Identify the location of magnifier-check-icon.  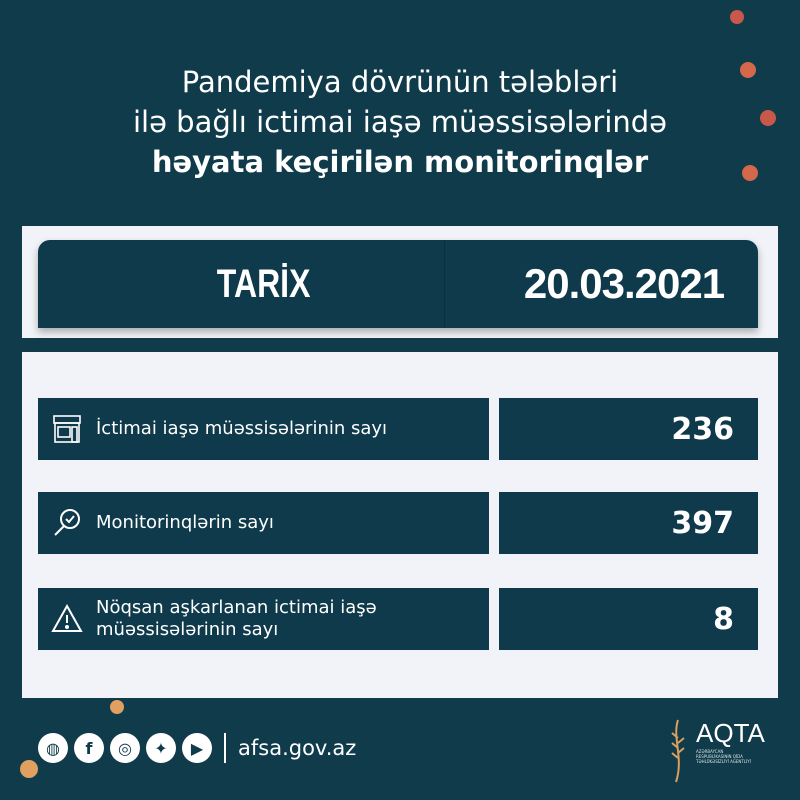
(67, 522).